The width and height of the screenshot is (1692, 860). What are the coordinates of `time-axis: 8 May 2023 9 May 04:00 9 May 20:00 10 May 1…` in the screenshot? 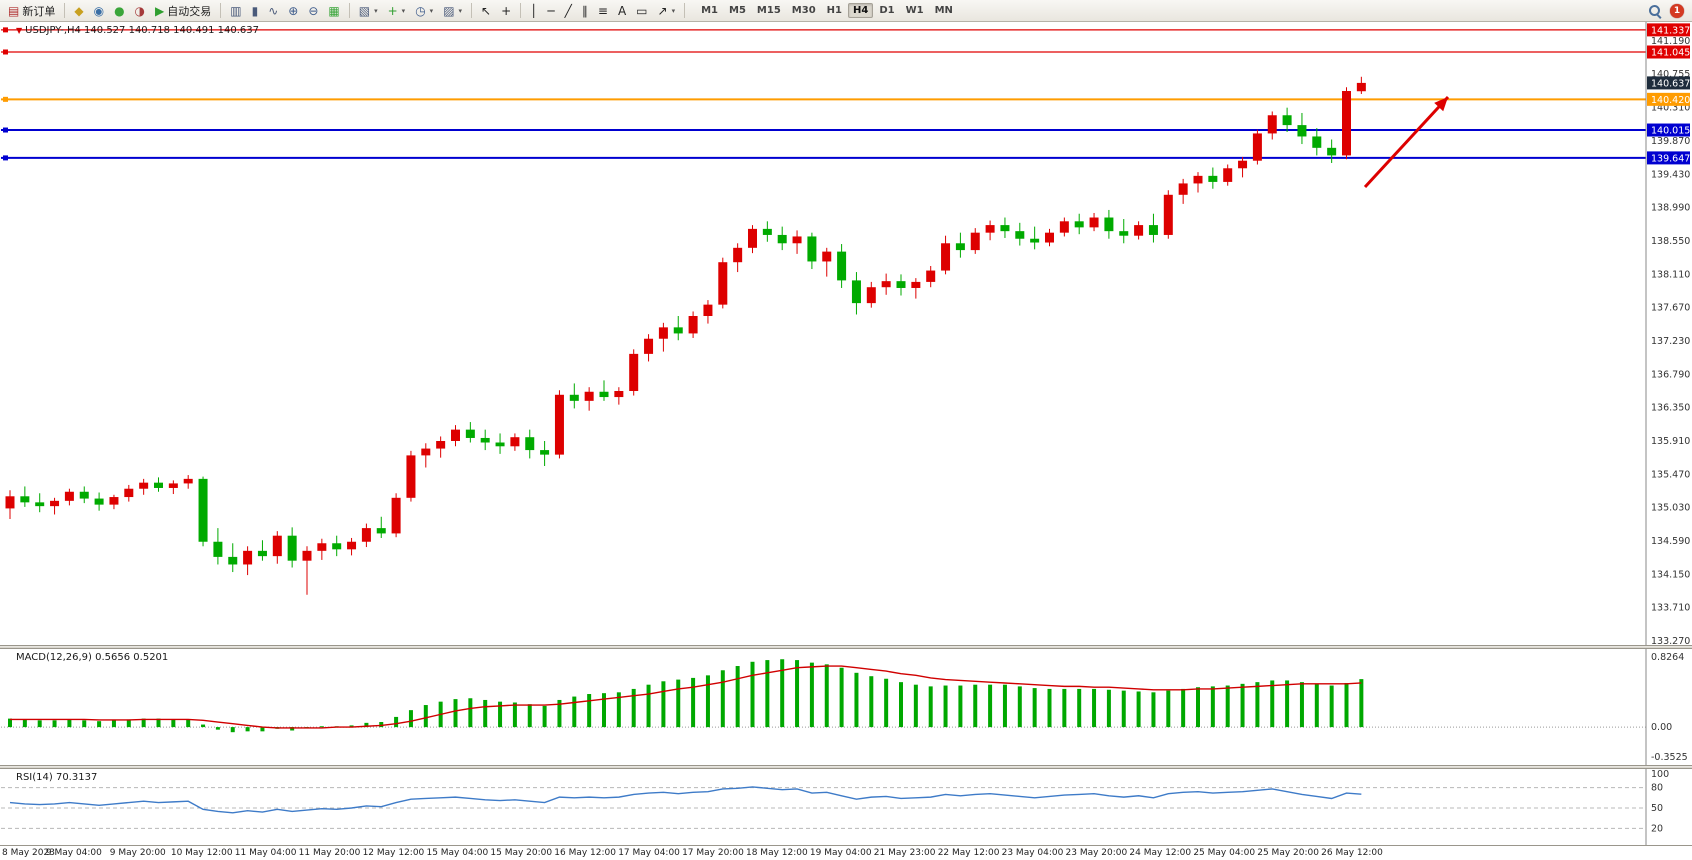 It's located at (846, 852).